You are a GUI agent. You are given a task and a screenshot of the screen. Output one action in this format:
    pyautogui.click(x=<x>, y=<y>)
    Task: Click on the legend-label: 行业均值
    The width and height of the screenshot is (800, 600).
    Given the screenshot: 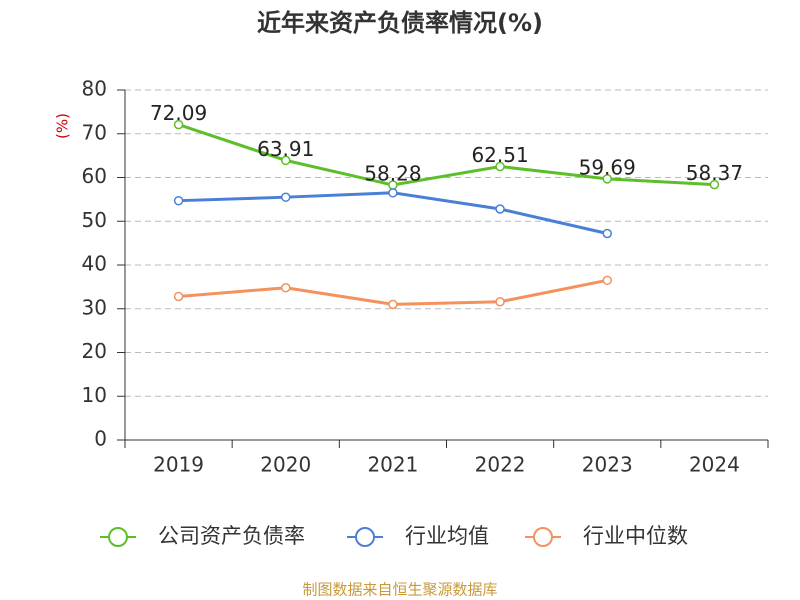 What is the action you would take?
    pyautogui.click(x=447, y=536)
    